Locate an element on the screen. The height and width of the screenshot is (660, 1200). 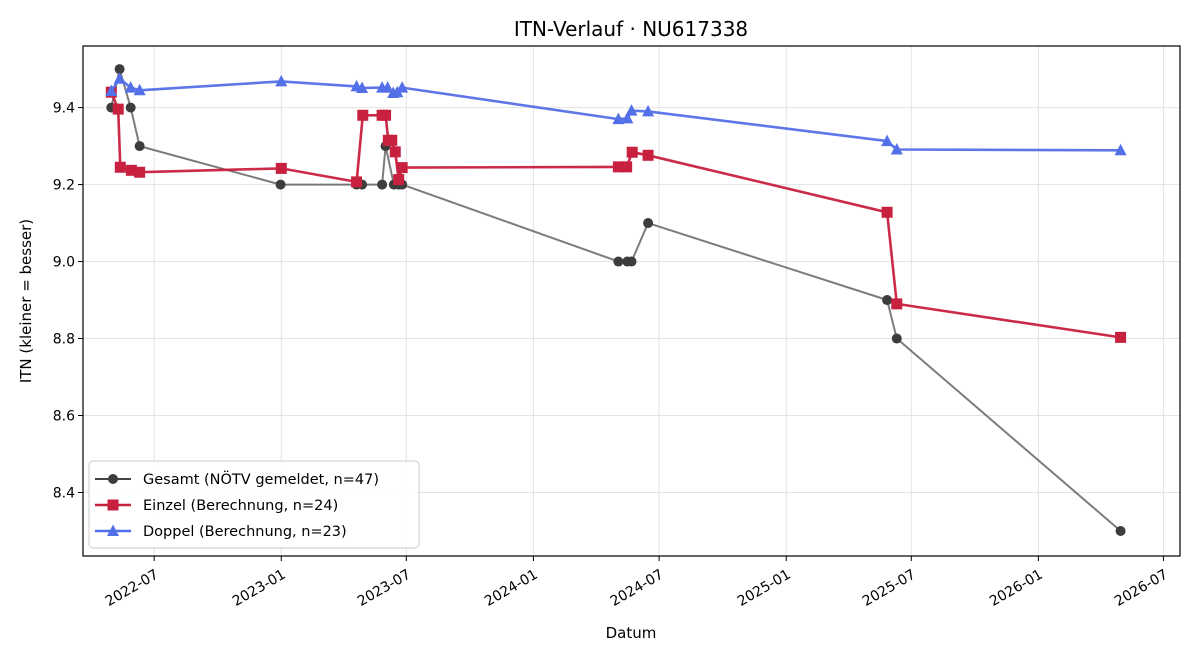
y-axis-title: ITN (kleiner = besser) is located at coordinates (26, 301).